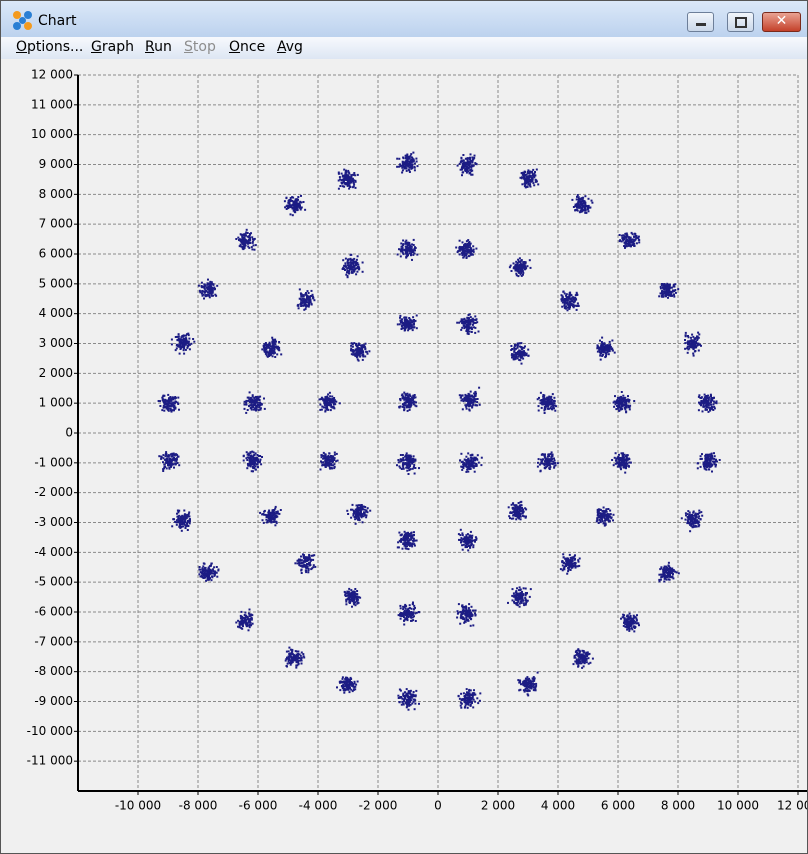  I want to click on y-tick-label: 5 000, so click(56, 283).